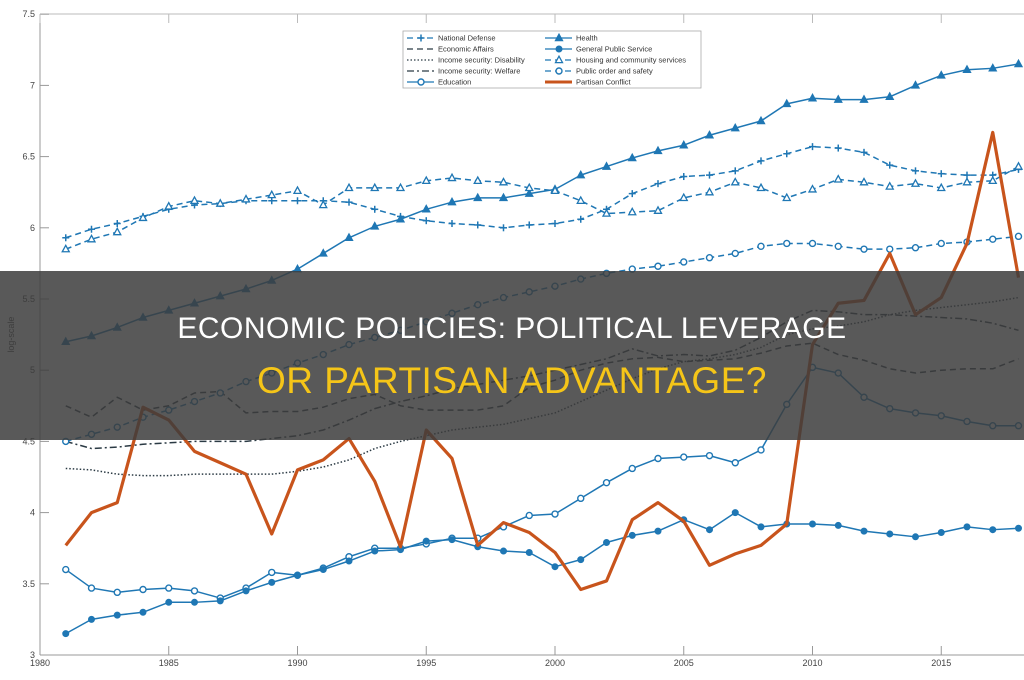  I want to click on legend-entry: Income security: Welfare, so click(479, 71).